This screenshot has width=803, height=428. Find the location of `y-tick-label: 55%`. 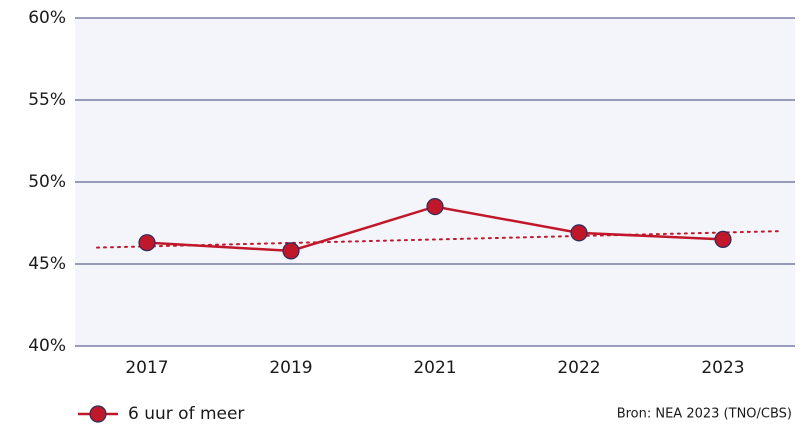

y-tick-label: 55% is located at coordinates (47, 100).